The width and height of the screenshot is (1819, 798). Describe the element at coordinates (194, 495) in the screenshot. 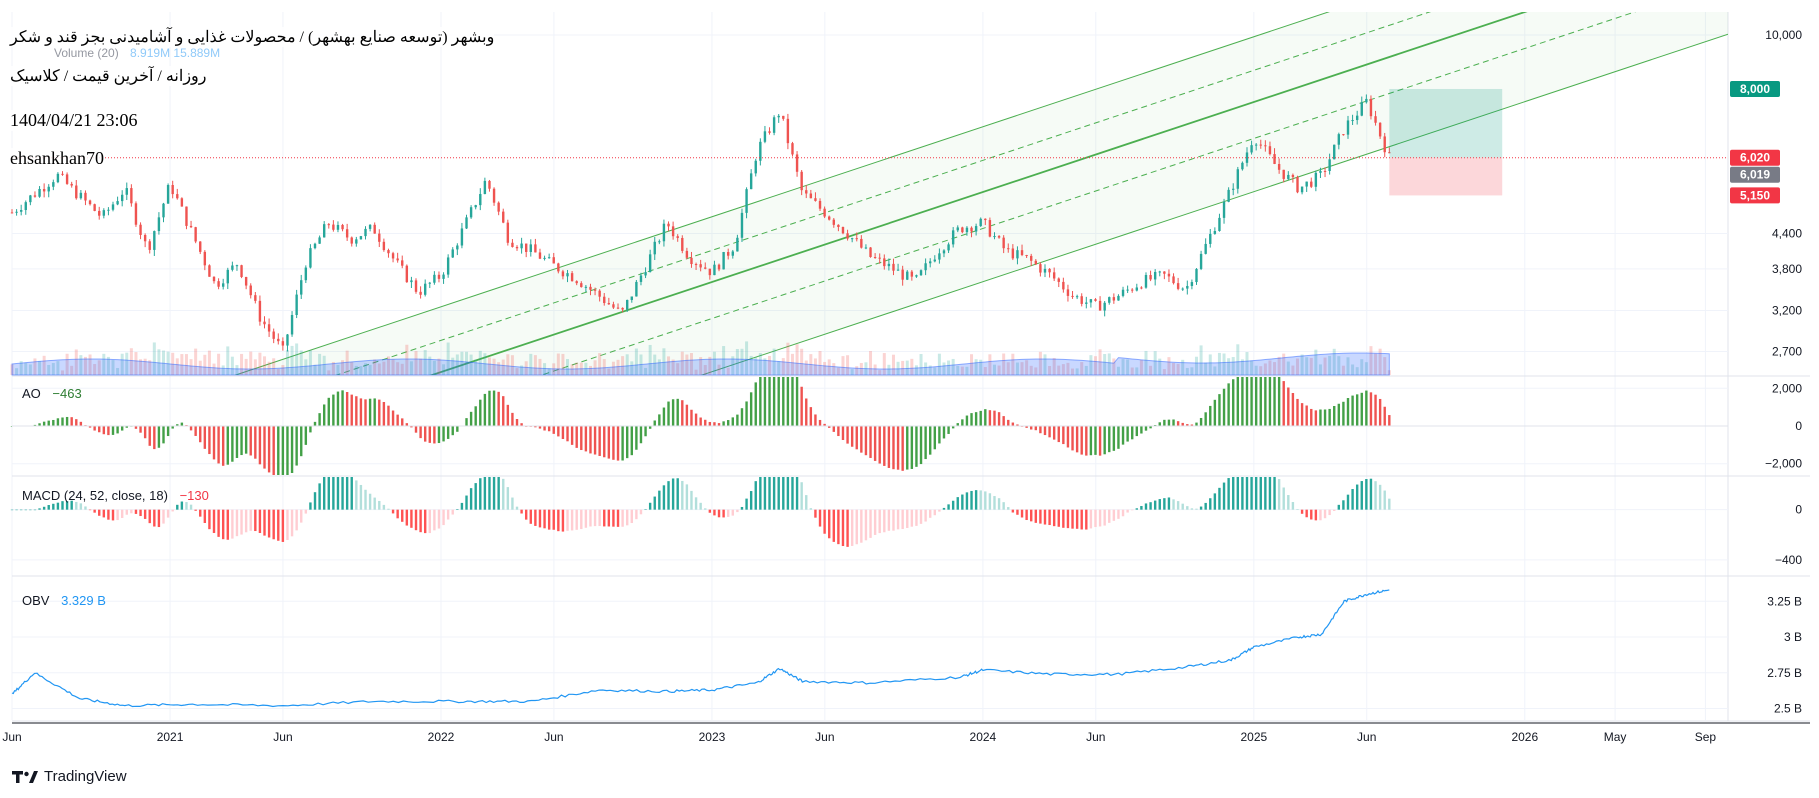

I see `macd-value: −130` at that location.